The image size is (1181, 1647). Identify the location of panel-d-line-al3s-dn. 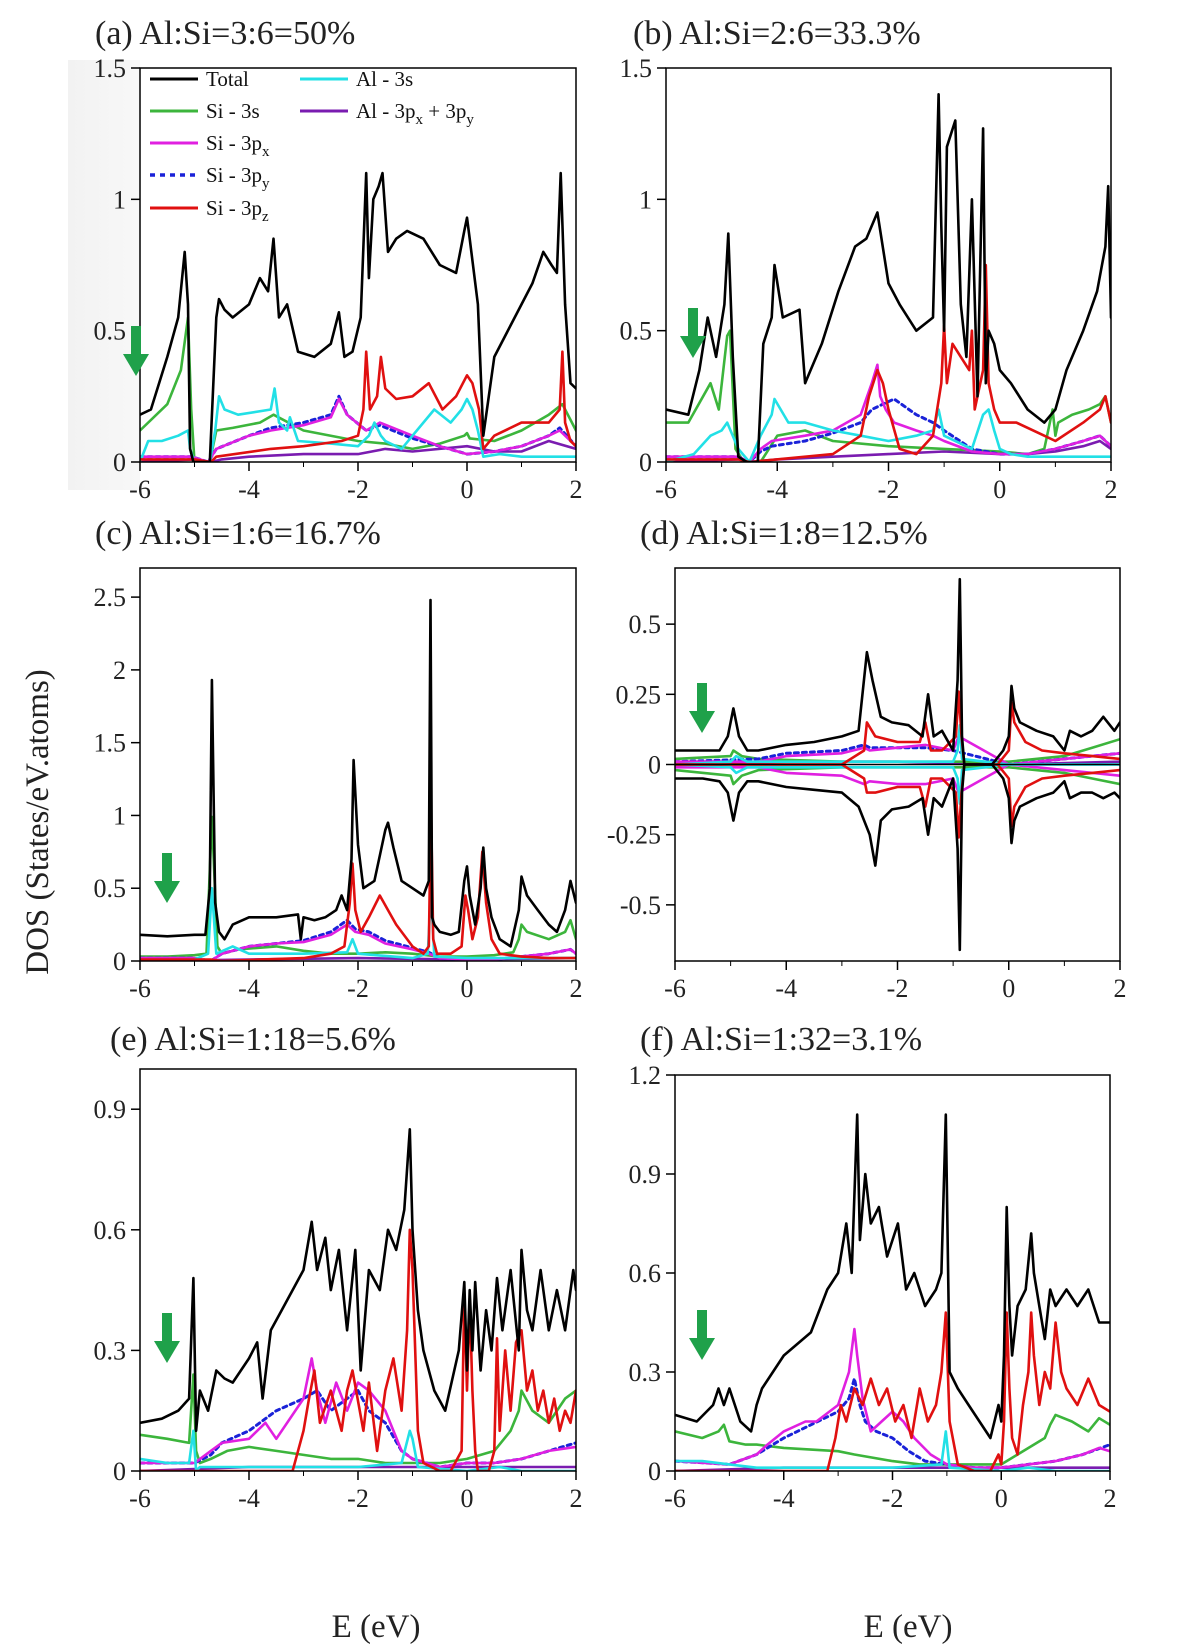
(897, 784).